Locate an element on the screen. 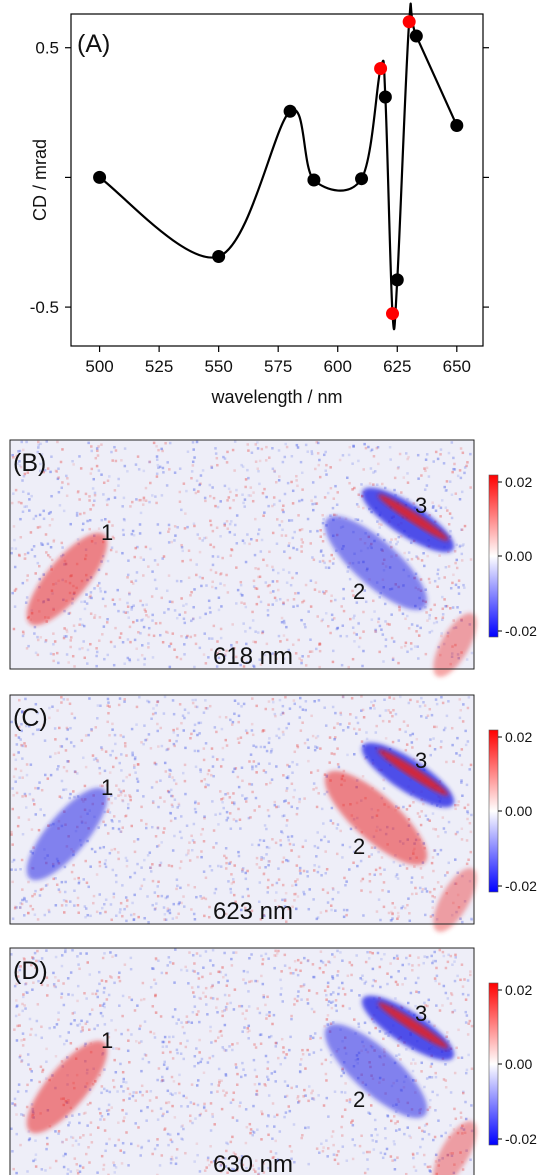  x-tick-label: 625 is located at coordinates (397, 366).